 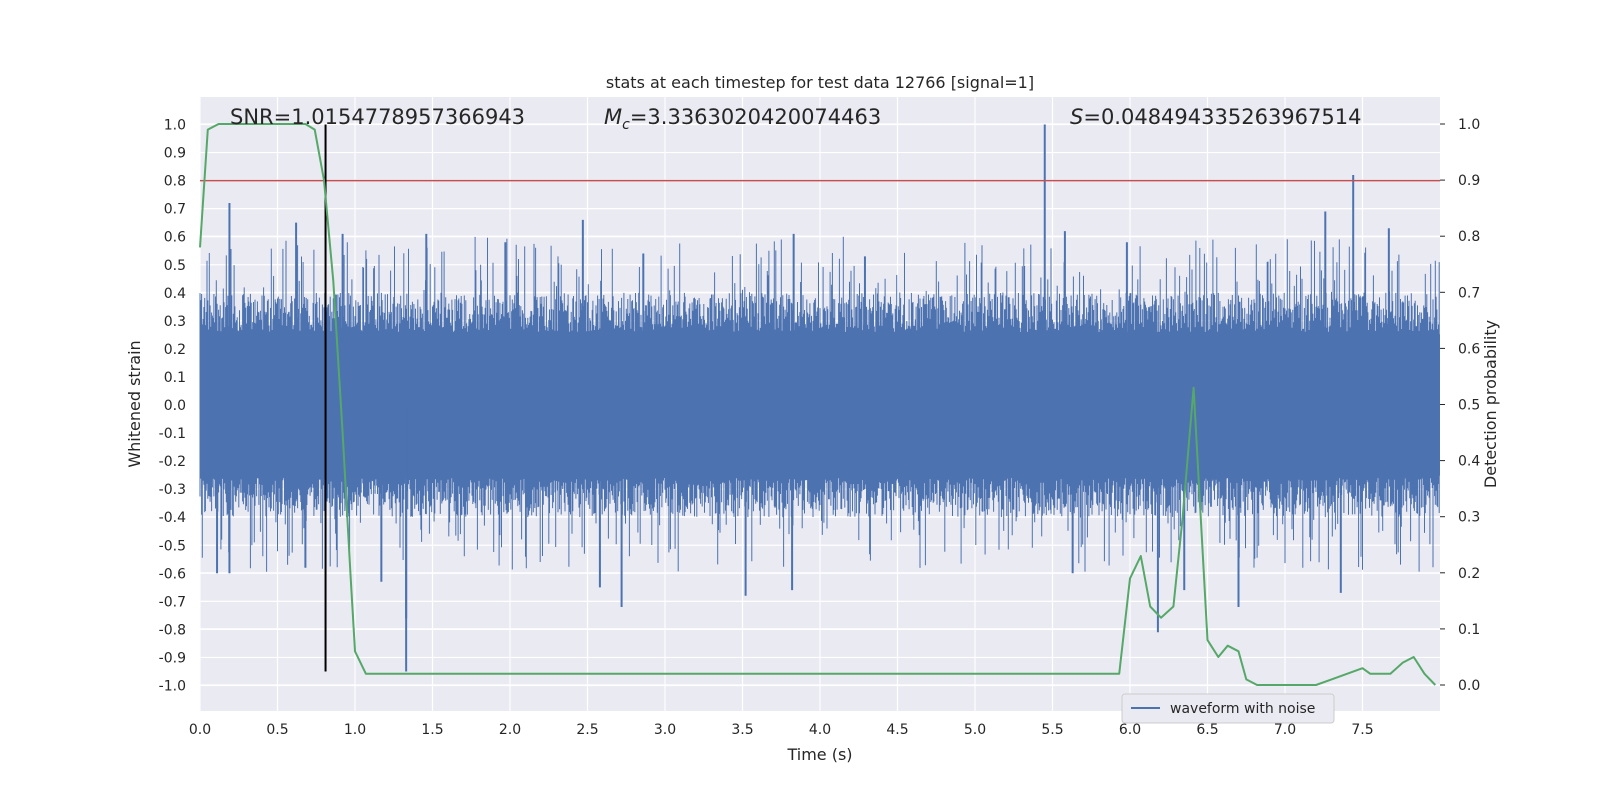 I want to click on y-tick-label: 0.9, so click(x=175, y=154).